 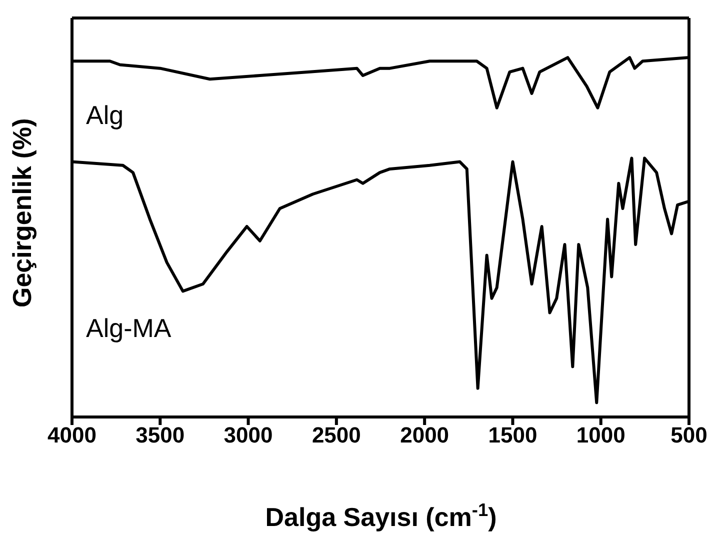 I want to click on x-tick-label: 2500, so click(x=336, y=435).